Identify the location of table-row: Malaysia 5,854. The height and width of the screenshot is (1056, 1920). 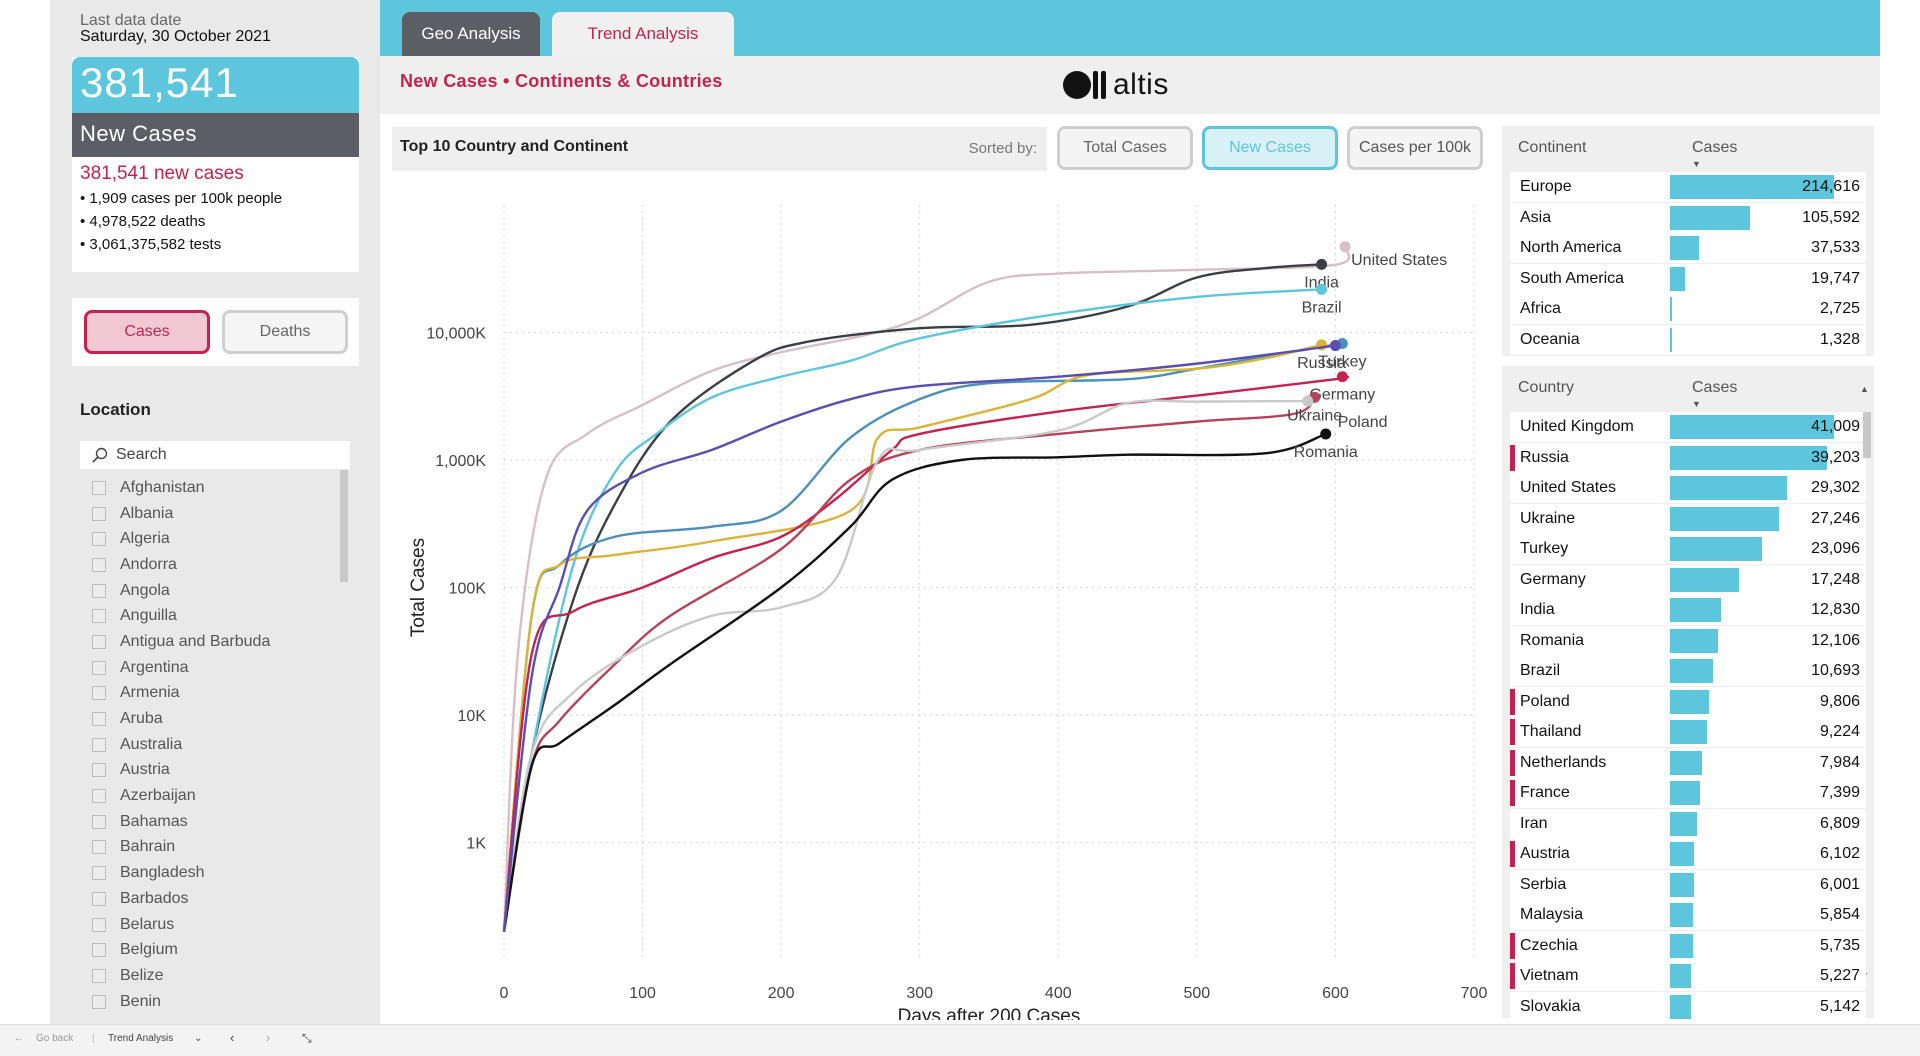
(1688, 915).